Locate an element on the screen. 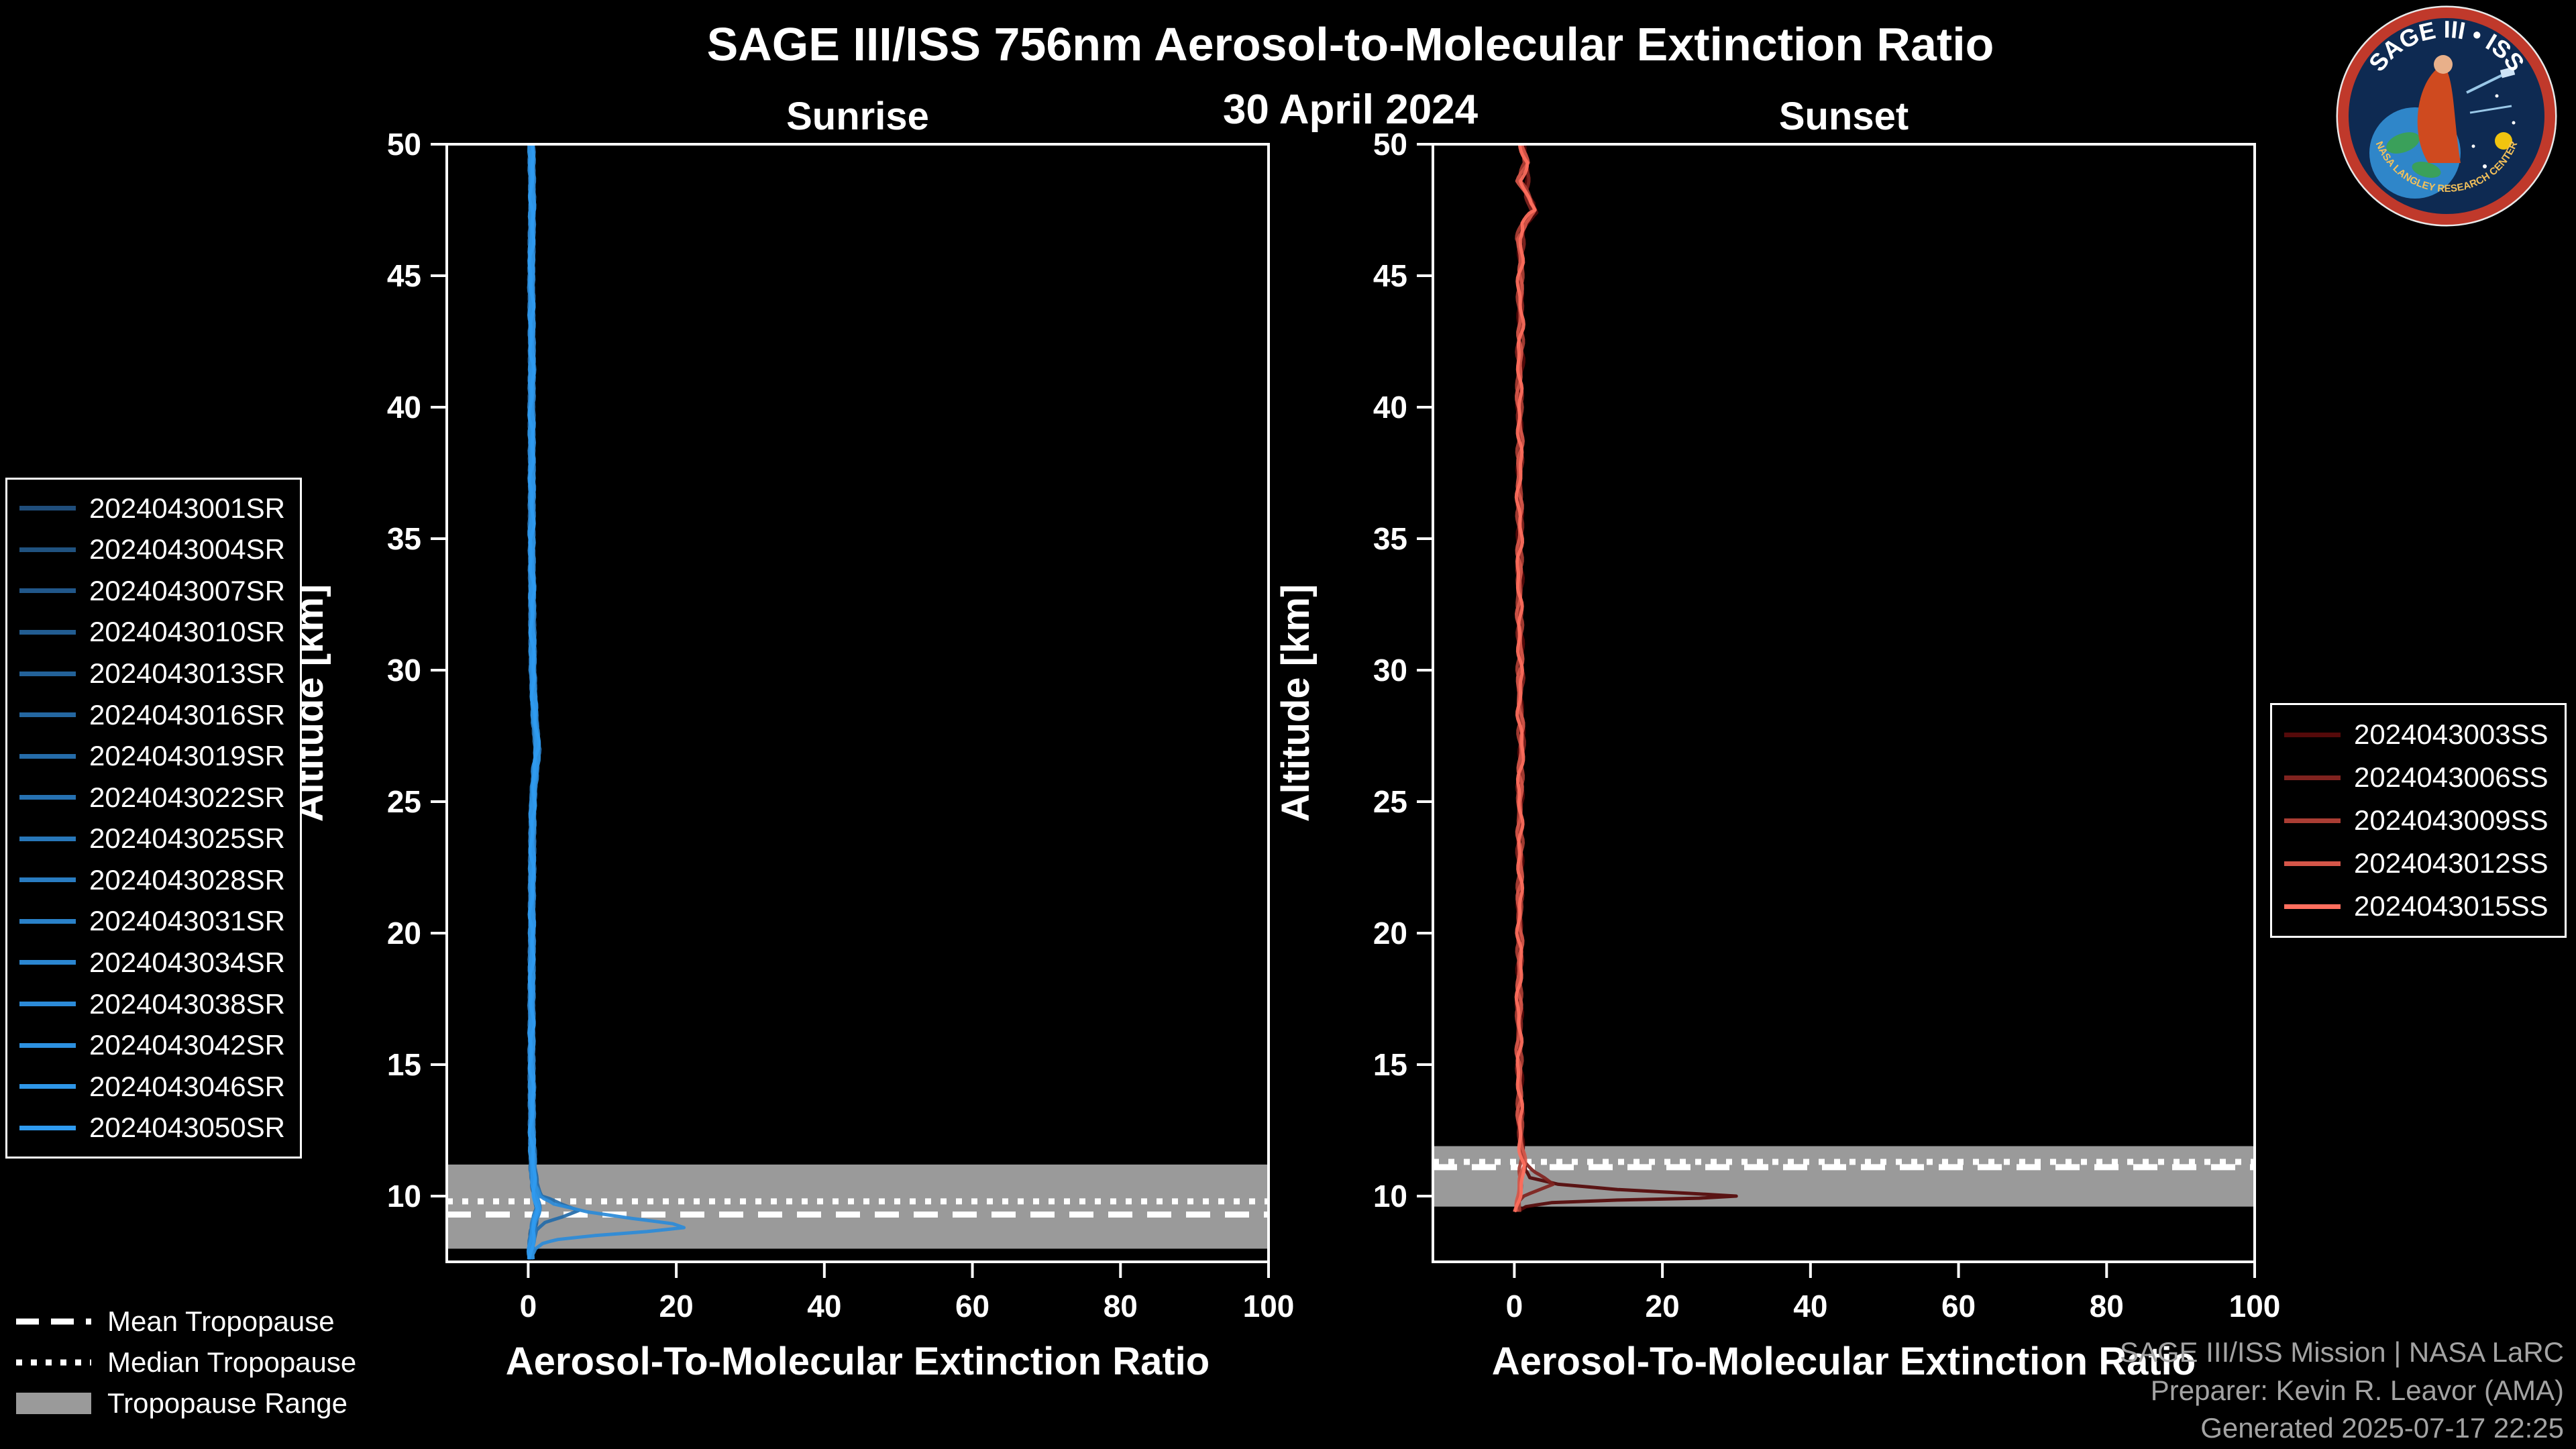 This screenshot has width=2576, height=1449. legend-item: 2024043012SS is located at coordinates (2418, 863).